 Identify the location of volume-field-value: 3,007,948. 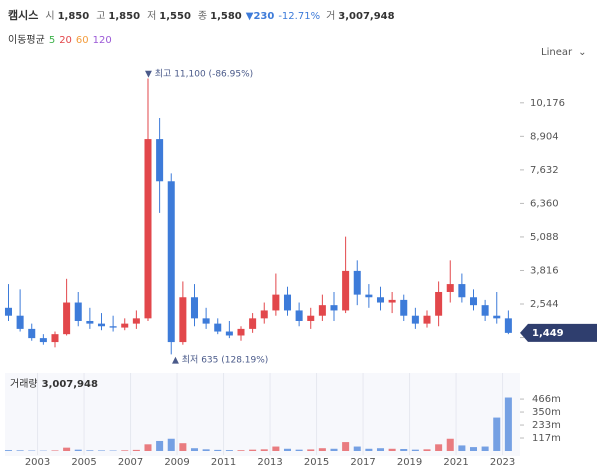
(366, 16).